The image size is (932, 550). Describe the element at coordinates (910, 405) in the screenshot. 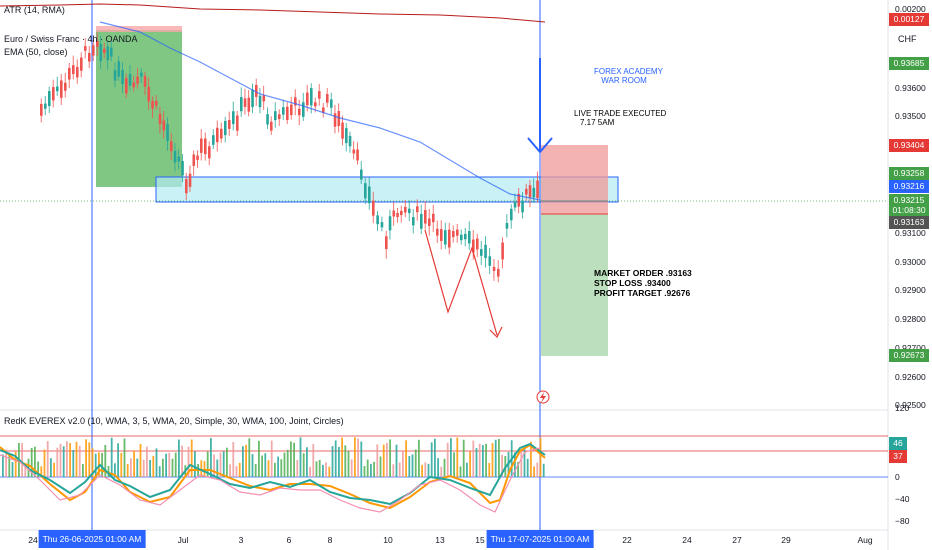

I see `price-tick: 0.92500` at that location.